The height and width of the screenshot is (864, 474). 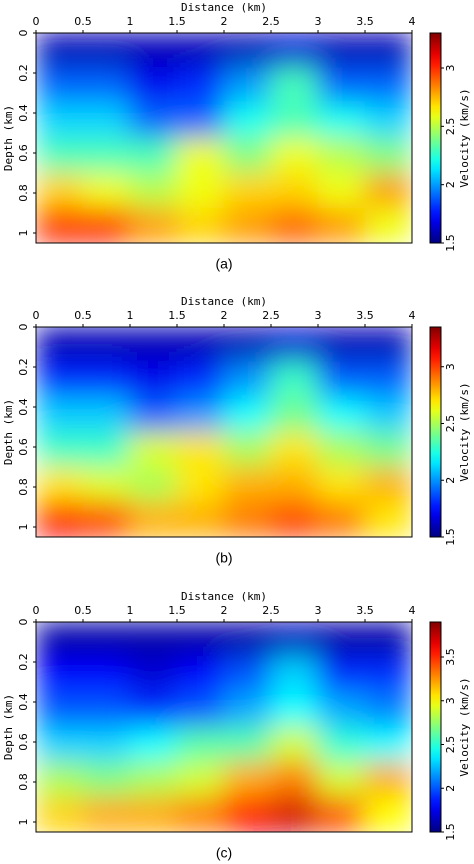 I want to click on panel-caption: (c), so click(x=224, y=853).